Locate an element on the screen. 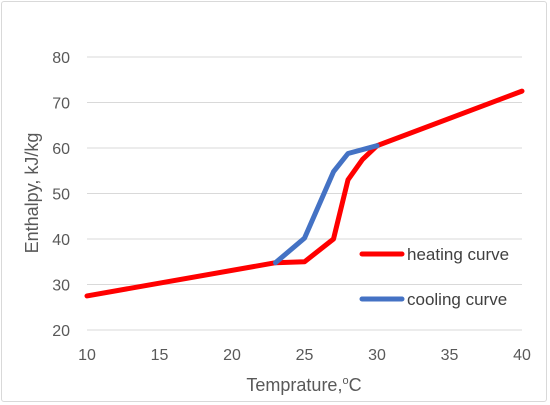  legend-label-cooling: cooling curve is located at coordinates (457, 299).